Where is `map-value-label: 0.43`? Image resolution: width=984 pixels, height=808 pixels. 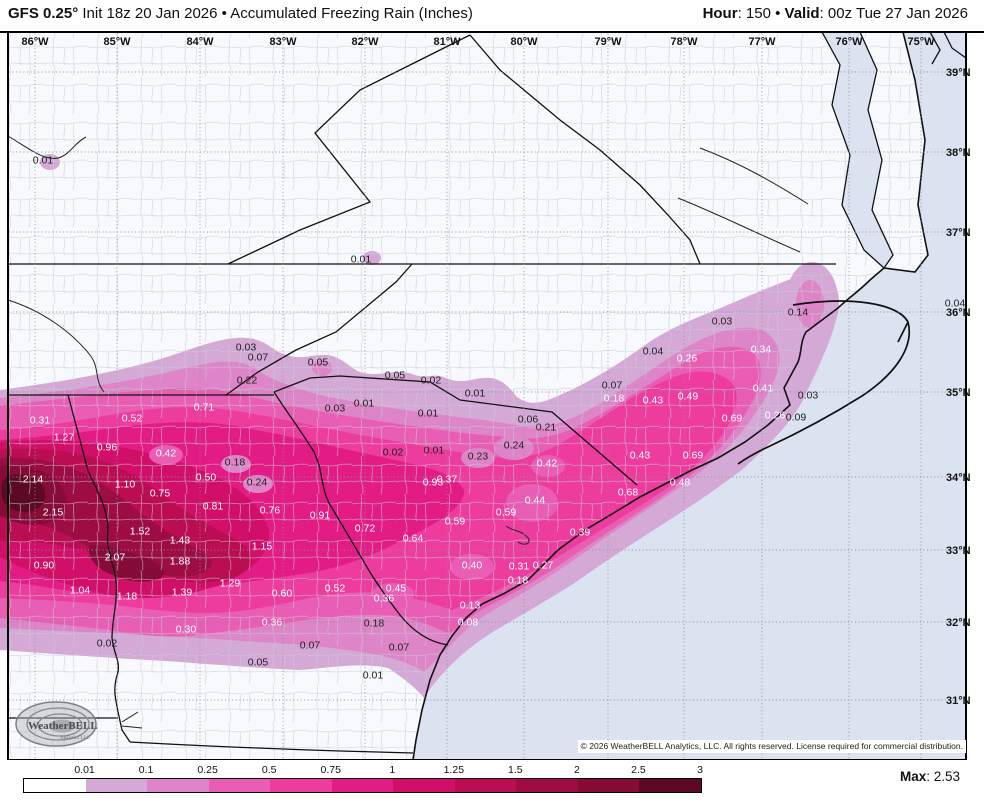 map-value-label: 0.43 is located at coordinates (640, 456).